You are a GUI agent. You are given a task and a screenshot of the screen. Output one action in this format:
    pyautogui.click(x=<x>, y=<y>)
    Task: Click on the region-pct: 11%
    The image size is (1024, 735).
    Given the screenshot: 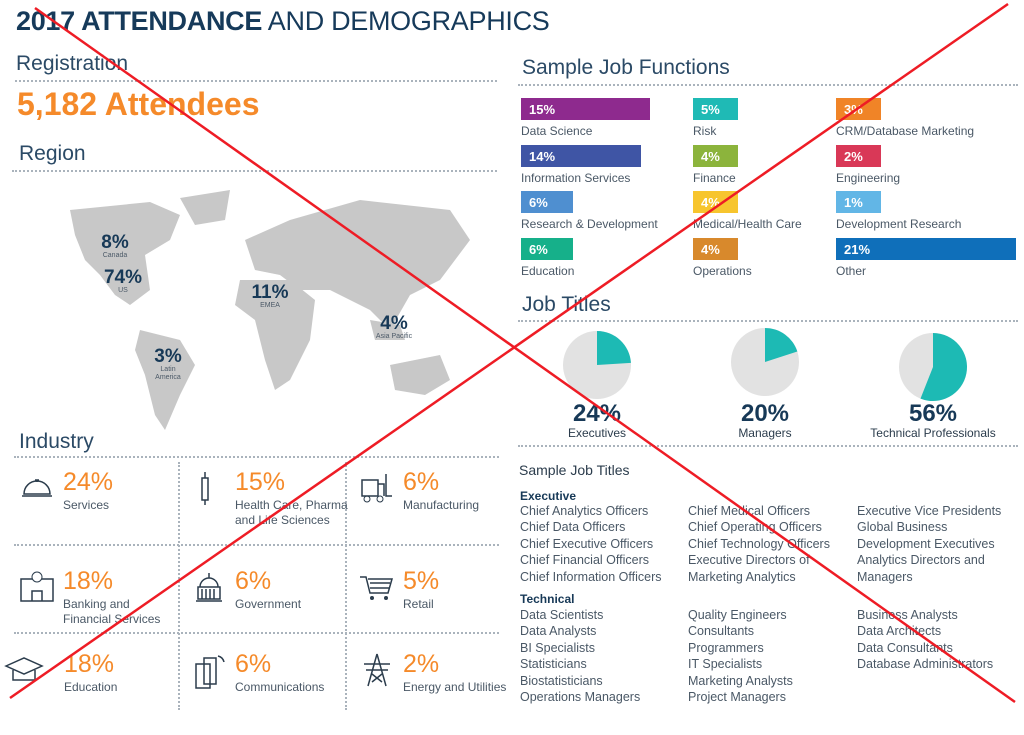 What is the action you would take?
    pyautogui.click(x=270, y=292)
    